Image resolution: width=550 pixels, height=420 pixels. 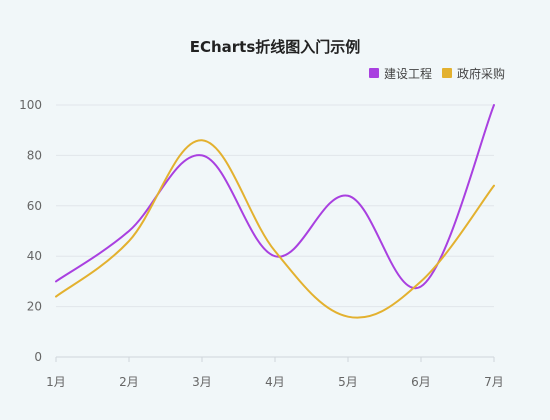 What do you see at coordinates (275, 382) in the screenshot?
I see `x-tick-label: 4月` at bounding box center [275, 382].